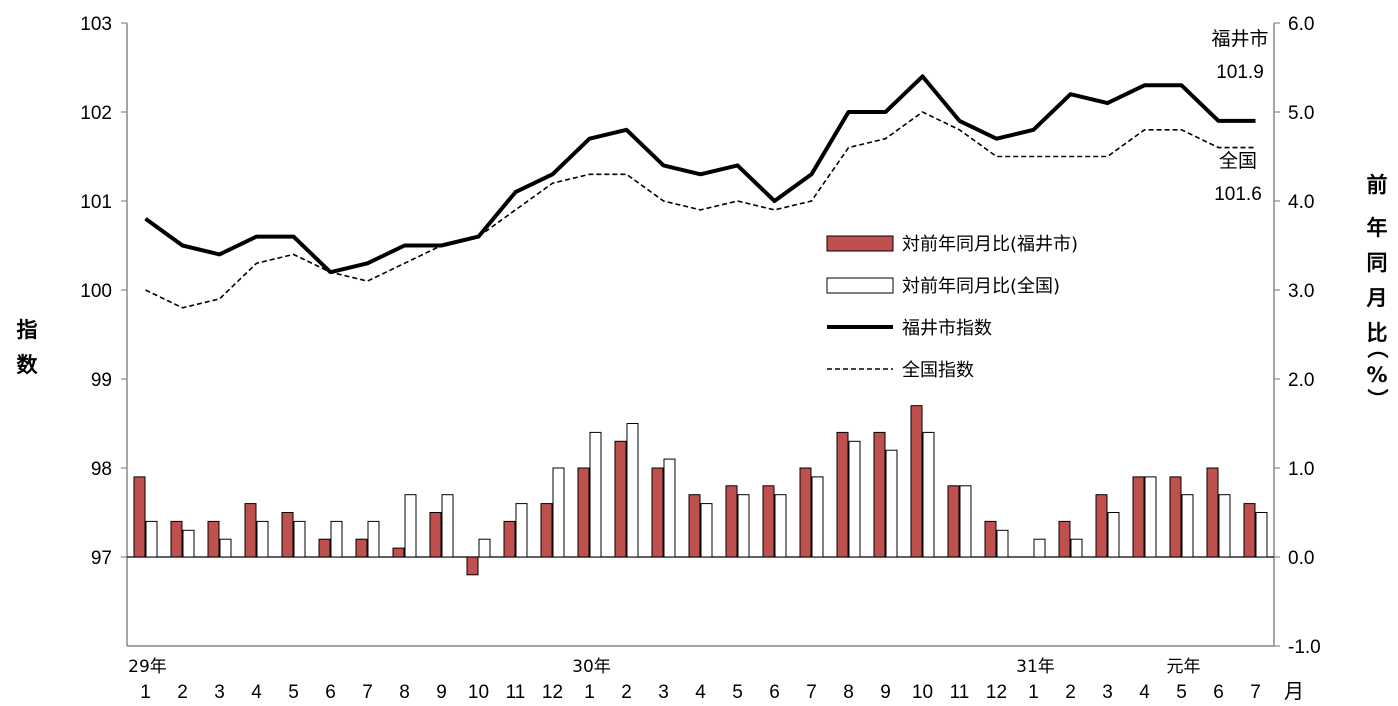 Image resolution: width=1398 pixels, height=706 pixels. What do you see at coordinates (938, 370) in the screenshot?
I see `legend-label-national-index: 全国指数` at bounding box center [938, 370].